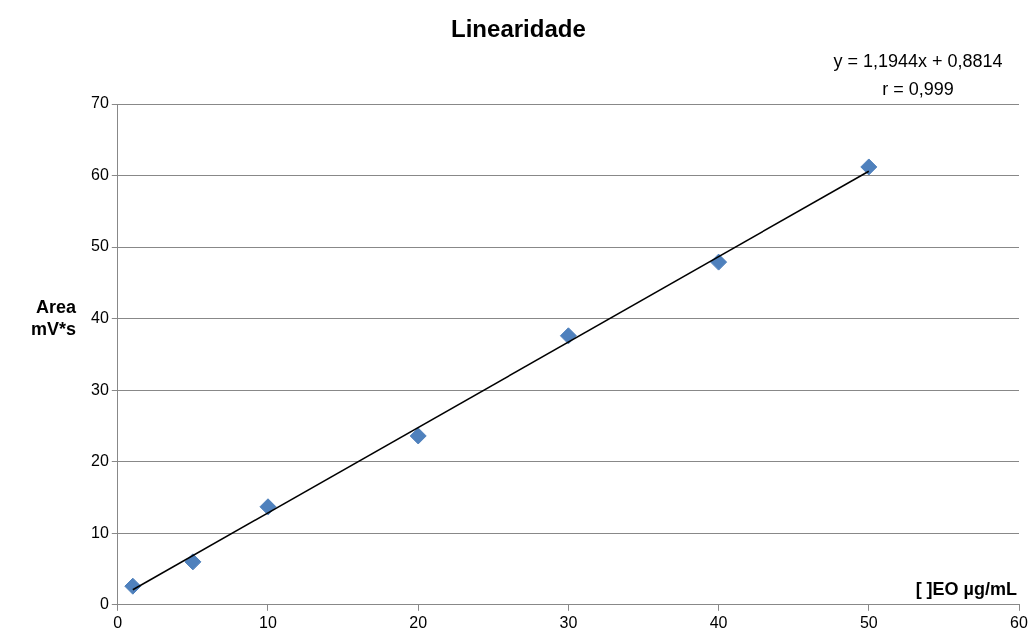  Describe the element at coordinates (918, 88) in the screenshot. I see `text: r = 0,999` at that location.